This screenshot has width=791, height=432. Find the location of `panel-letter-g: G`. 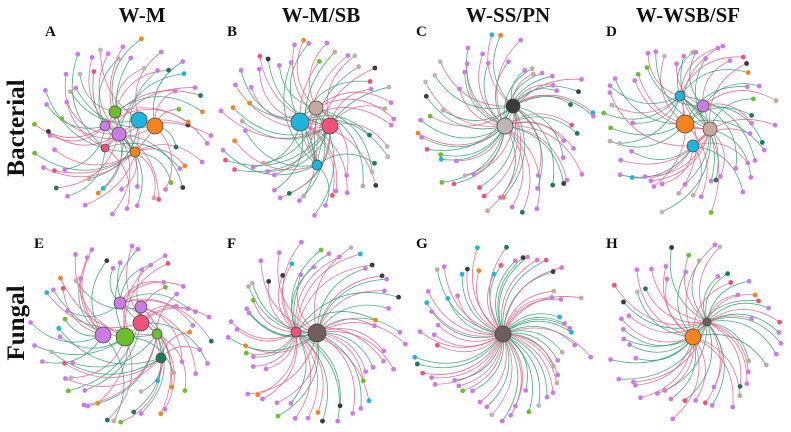

panel-letter-g: G is located at coordinates (422, 244).